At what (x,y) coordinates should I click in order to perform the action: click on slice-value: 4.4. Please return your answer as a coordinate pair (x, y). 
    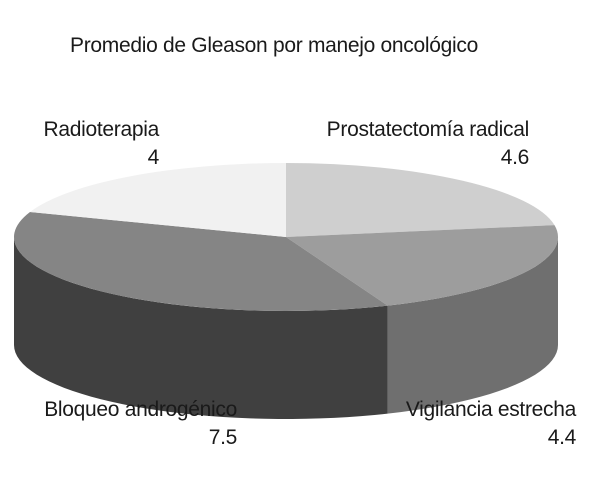
    Looking at the image, I should click on (562, 437).